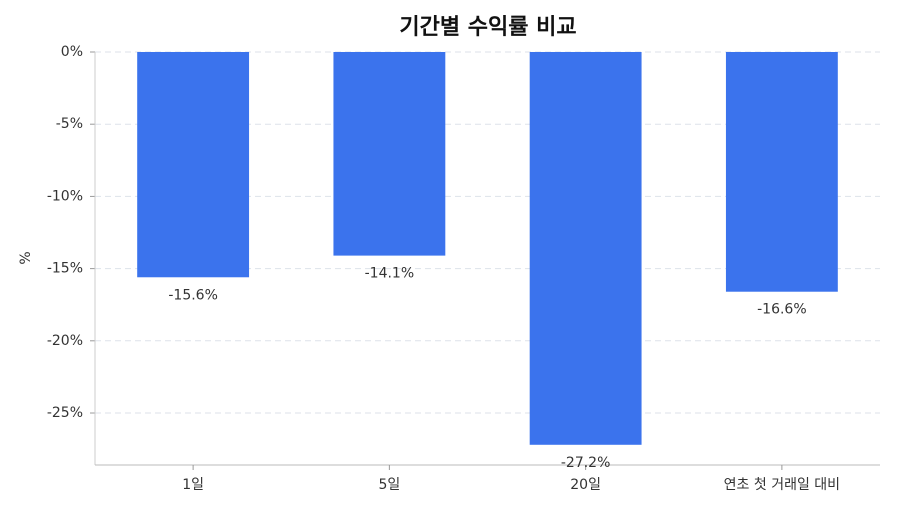  What do you see at coordinates (585, 485) in the screenshot?
I see `x-tick-label: 20일` at bounding box center [585, 485].